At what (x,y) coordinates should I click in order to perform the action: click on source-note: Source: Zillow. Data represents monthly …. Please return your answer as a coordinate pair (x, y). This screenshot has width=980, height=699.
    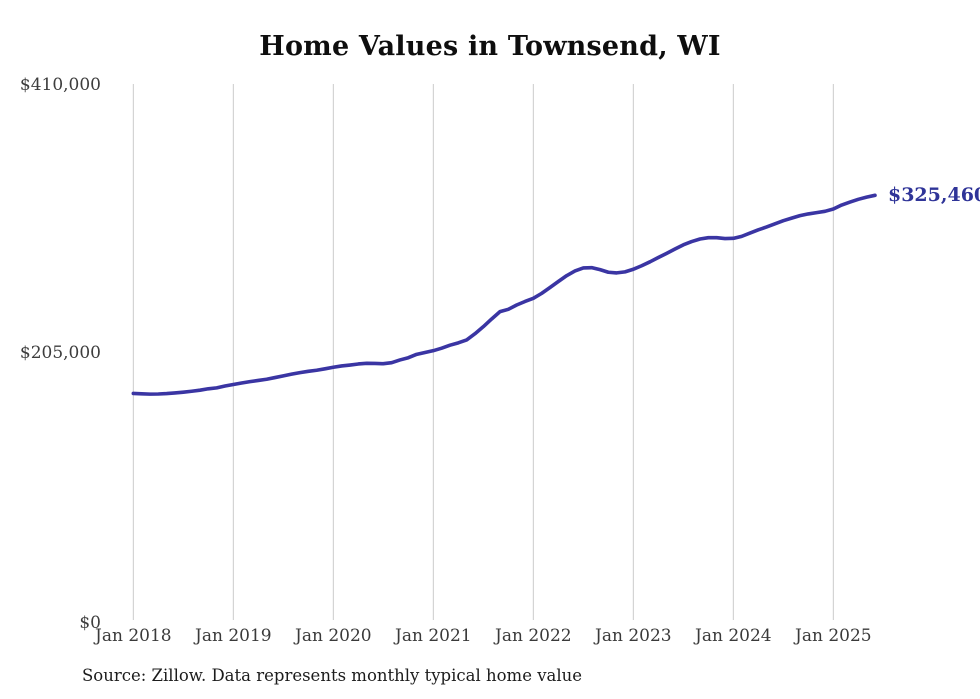
    Looking at the image, I should click on (332, 675).